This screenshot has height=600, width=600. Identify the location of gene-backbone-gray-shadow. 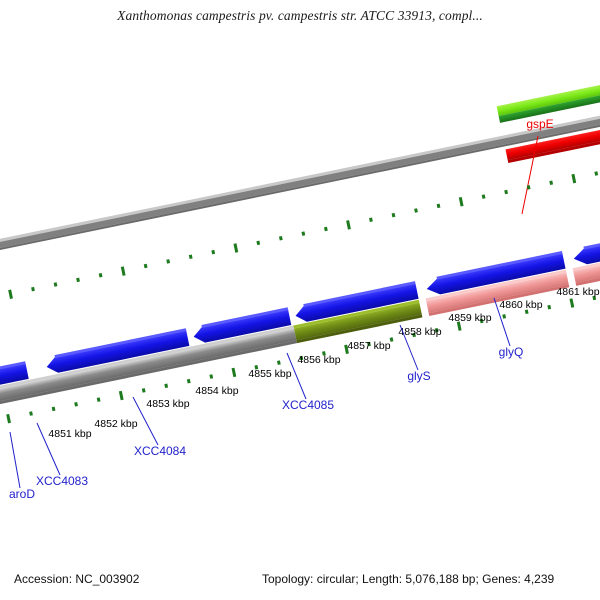
(149, 374).